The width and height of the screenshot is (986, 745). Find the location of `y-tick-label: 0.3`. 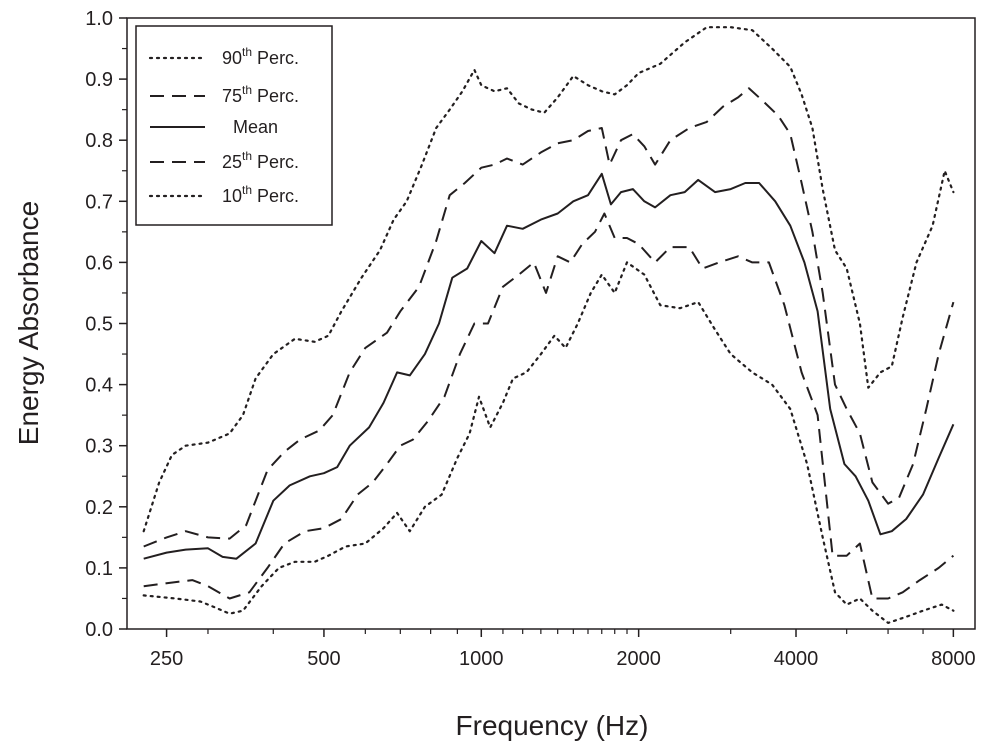

y-tick-label: 0.3 is located at coordinates (99, 447).